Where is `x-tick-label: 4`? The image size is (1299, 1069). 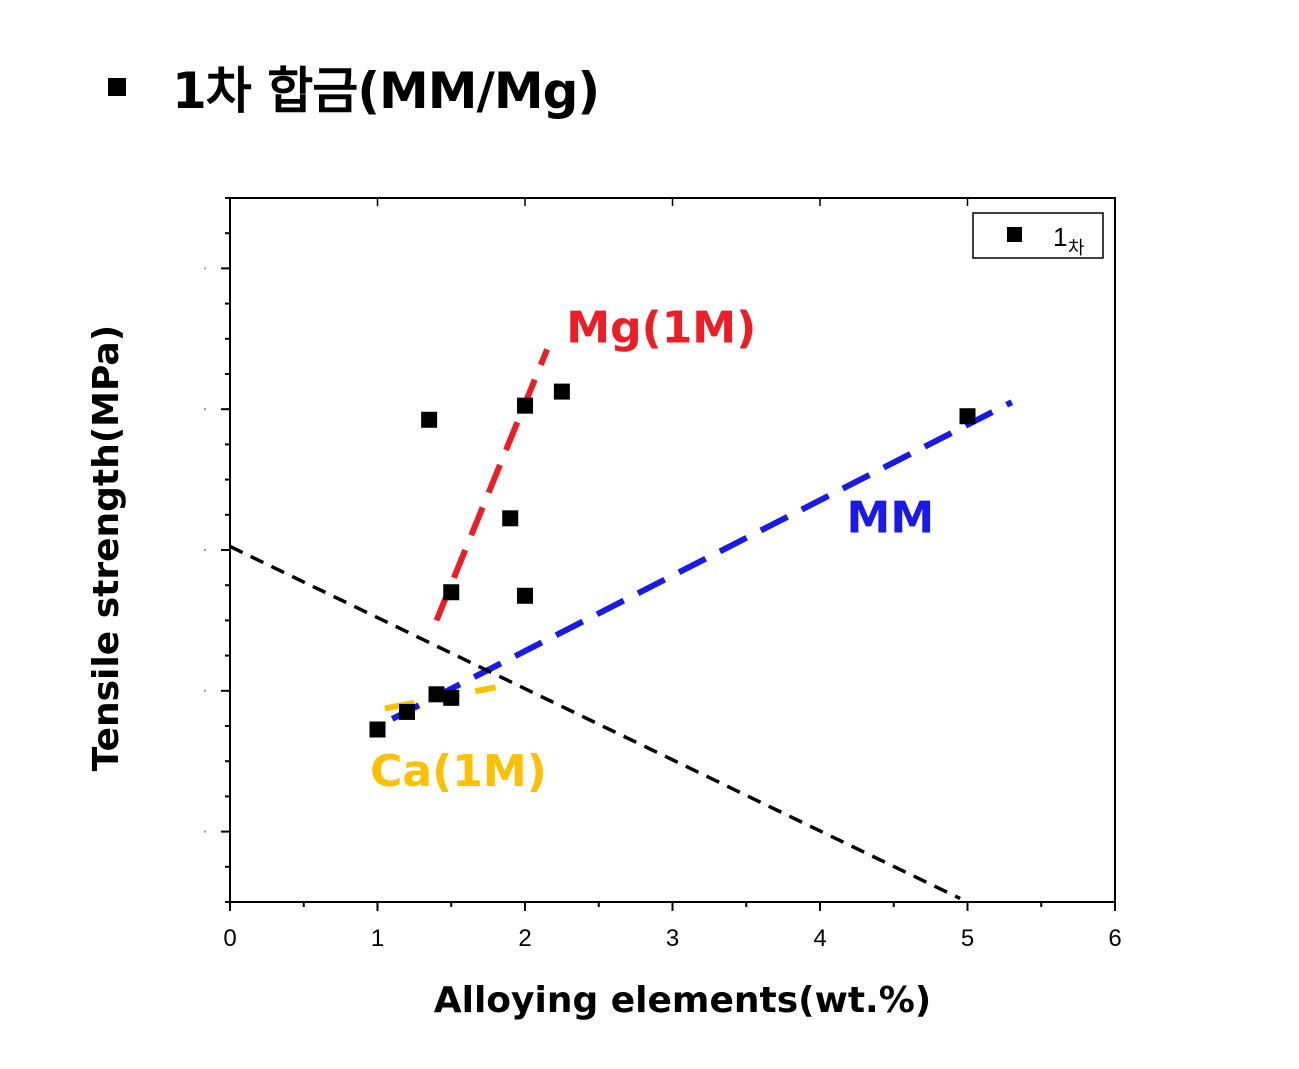 x-tick-label: 4 is located at coordinates (819, 938).